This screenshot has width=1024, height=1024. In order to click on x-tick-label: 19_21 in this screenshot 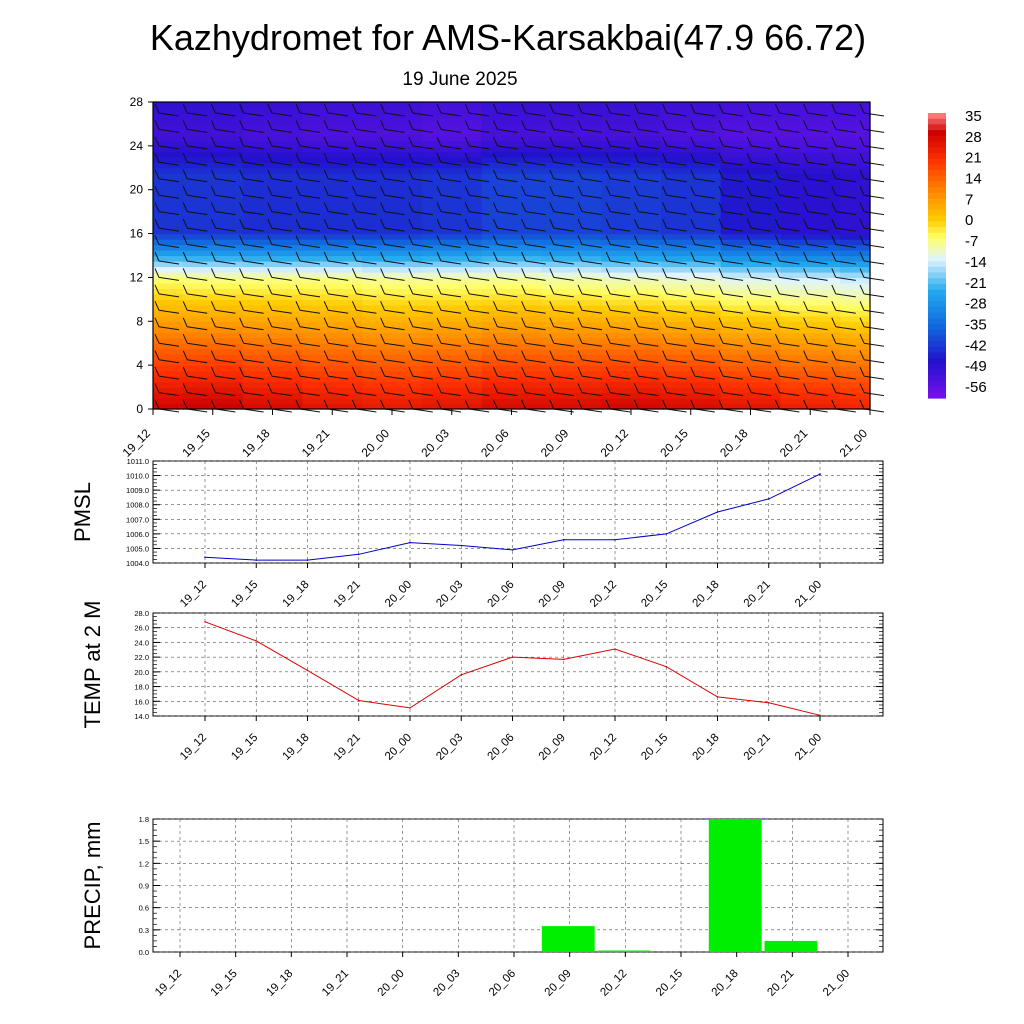, I will do `click(347, 747)`.